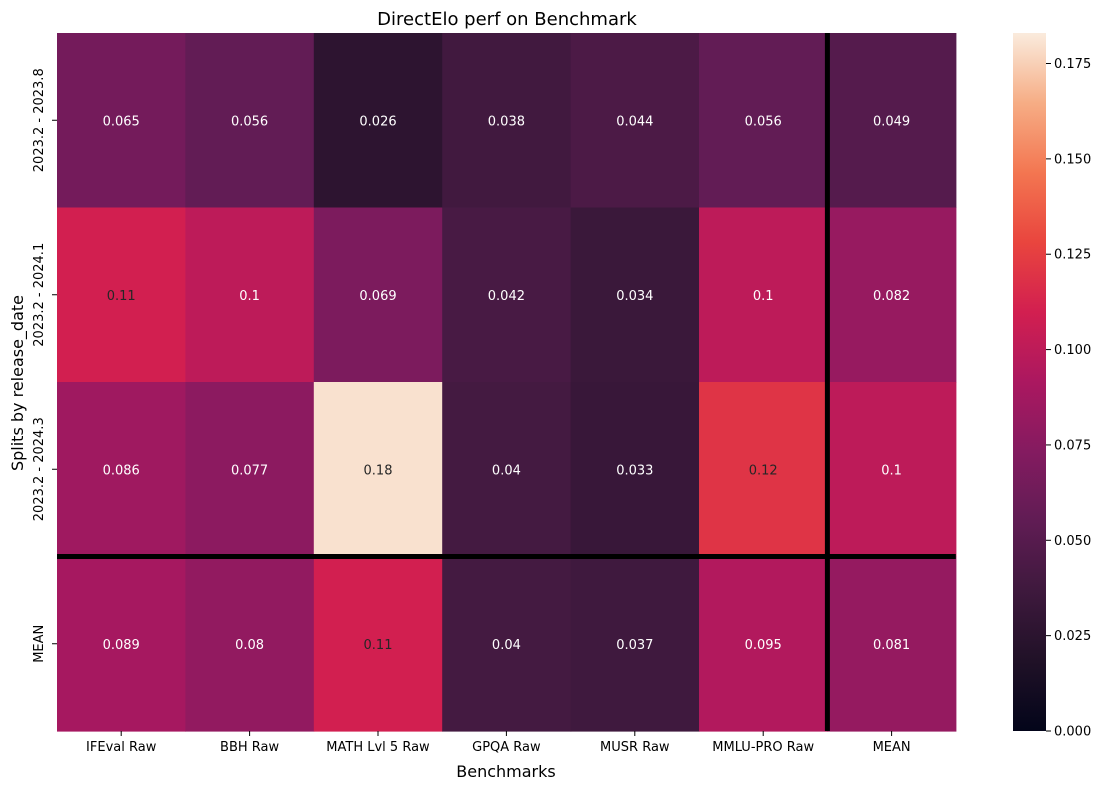  I want to click on cell-value-label: 0.12, so click(763, 470).